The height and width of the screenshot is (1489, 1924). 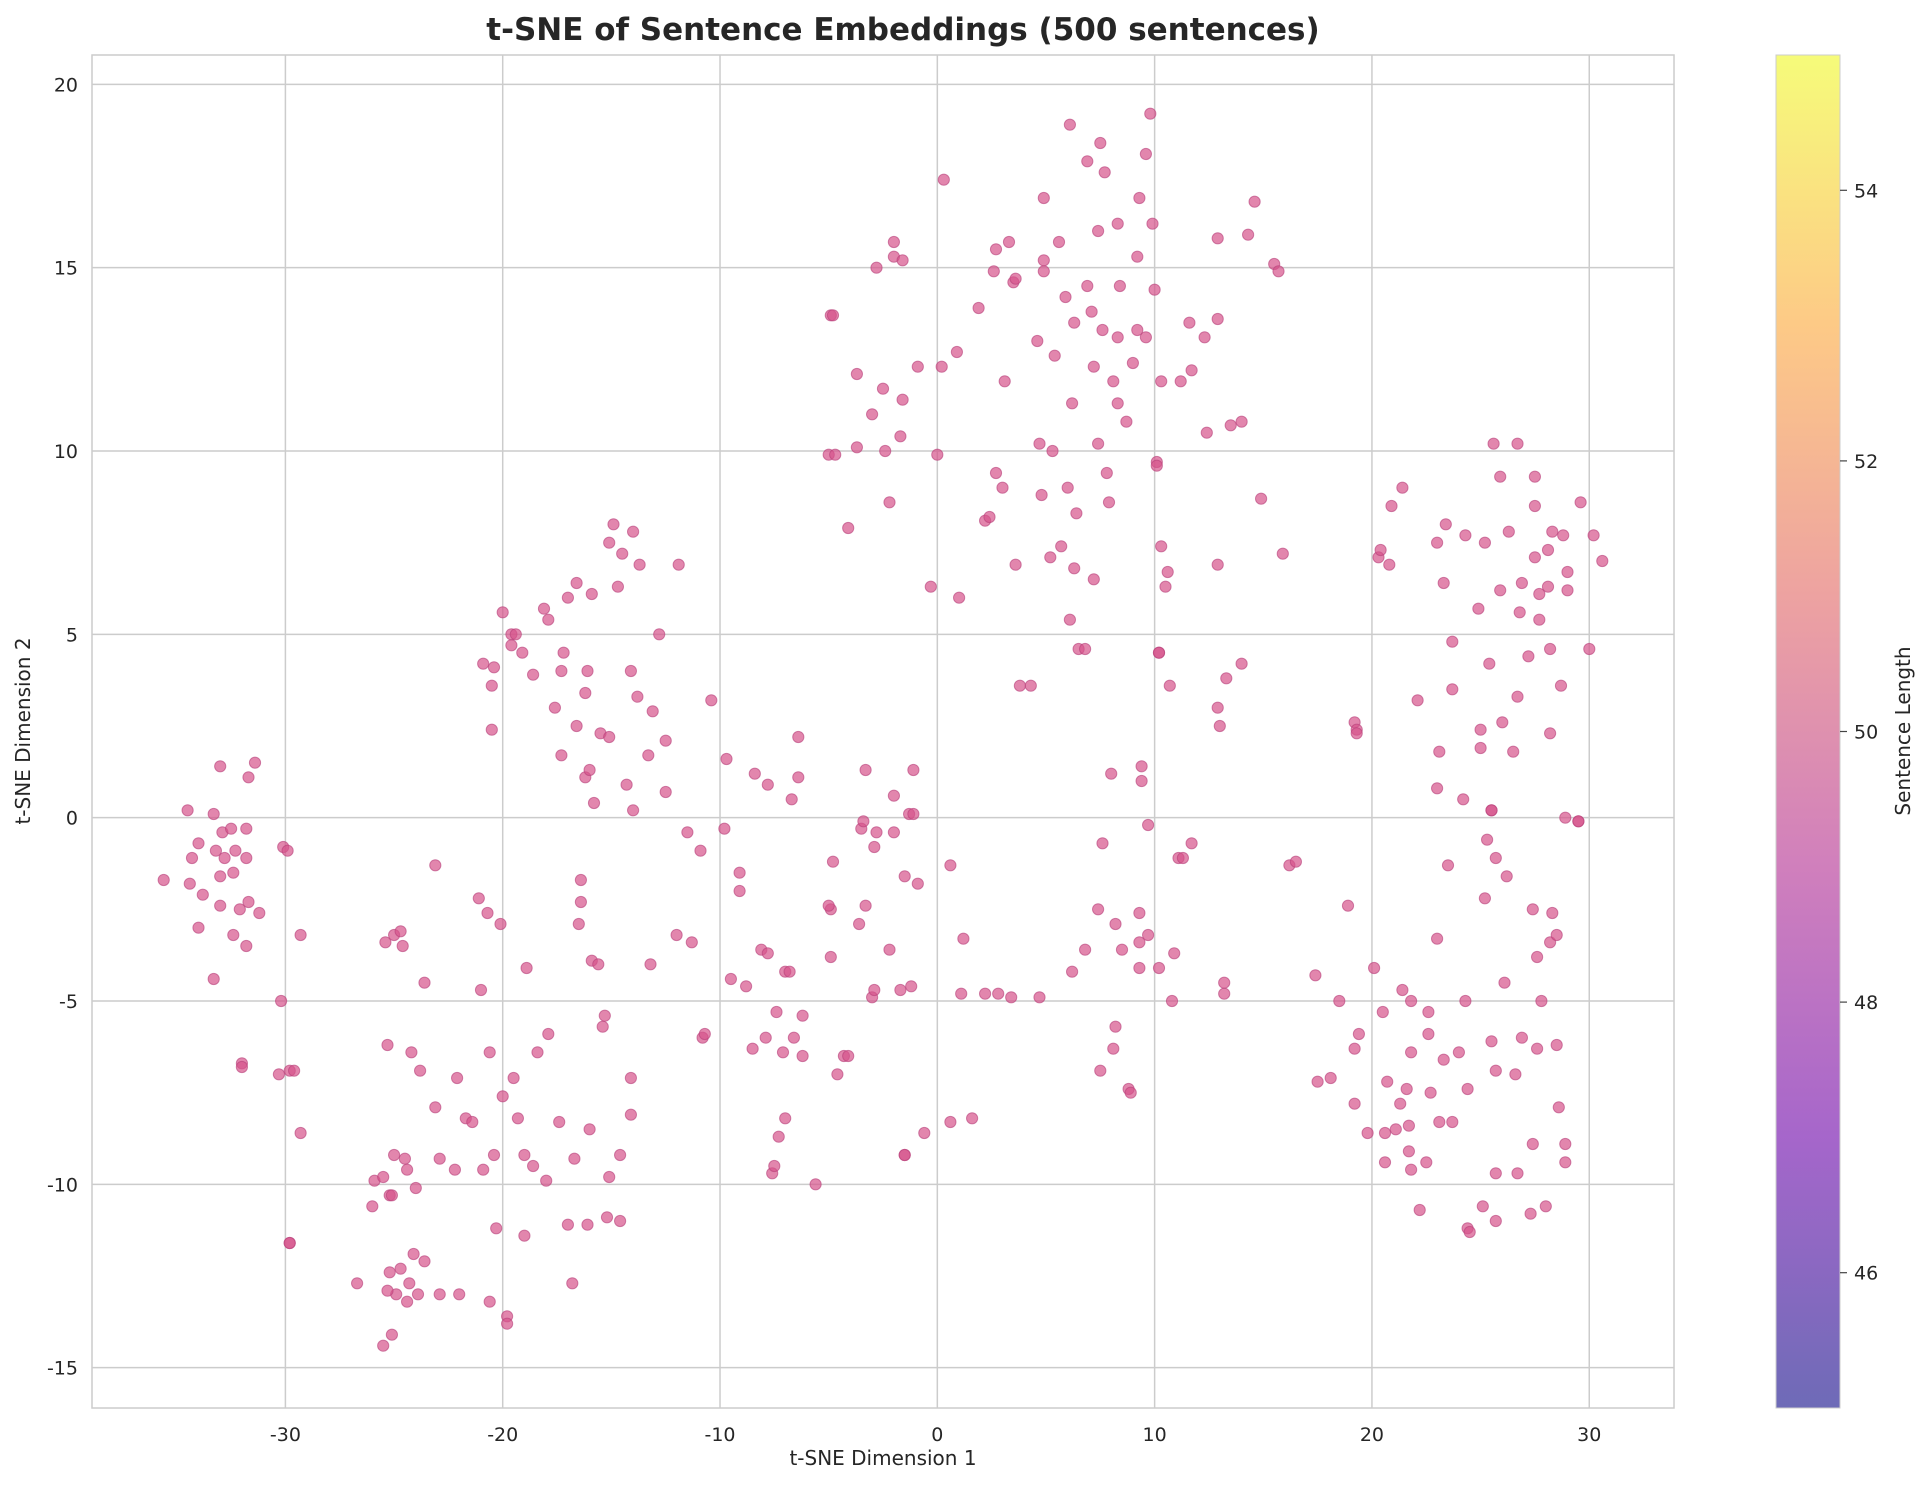 I want to click on y-axis-label: t-SNE Dimension 2, so click(x=23, y=730).